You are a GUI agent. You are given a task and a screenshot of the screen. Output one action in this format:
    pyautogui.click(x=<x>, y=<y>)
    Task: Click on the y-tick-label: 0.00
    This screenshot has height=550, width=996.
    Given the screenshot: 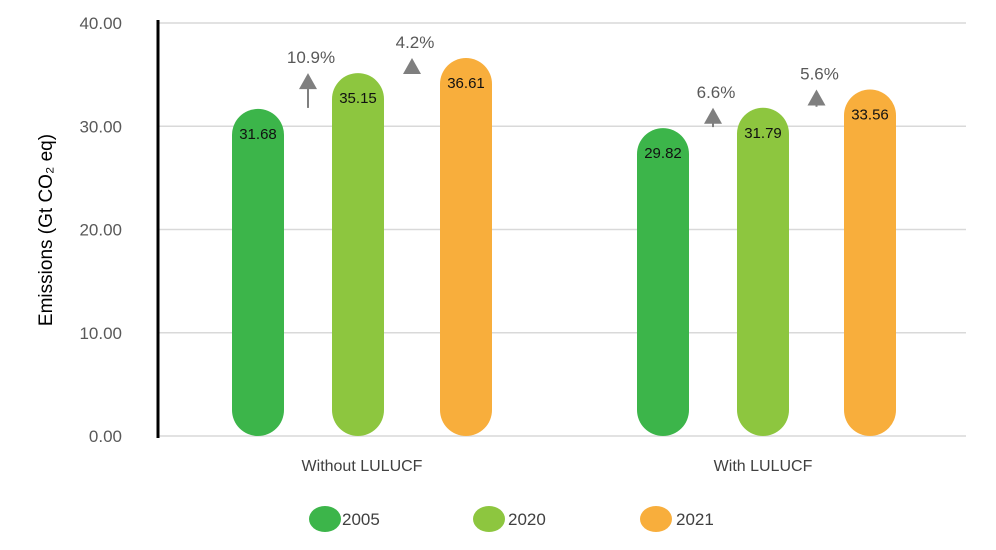 What is the action you would take?
    pyautogui.click(x=105, y=436)
    